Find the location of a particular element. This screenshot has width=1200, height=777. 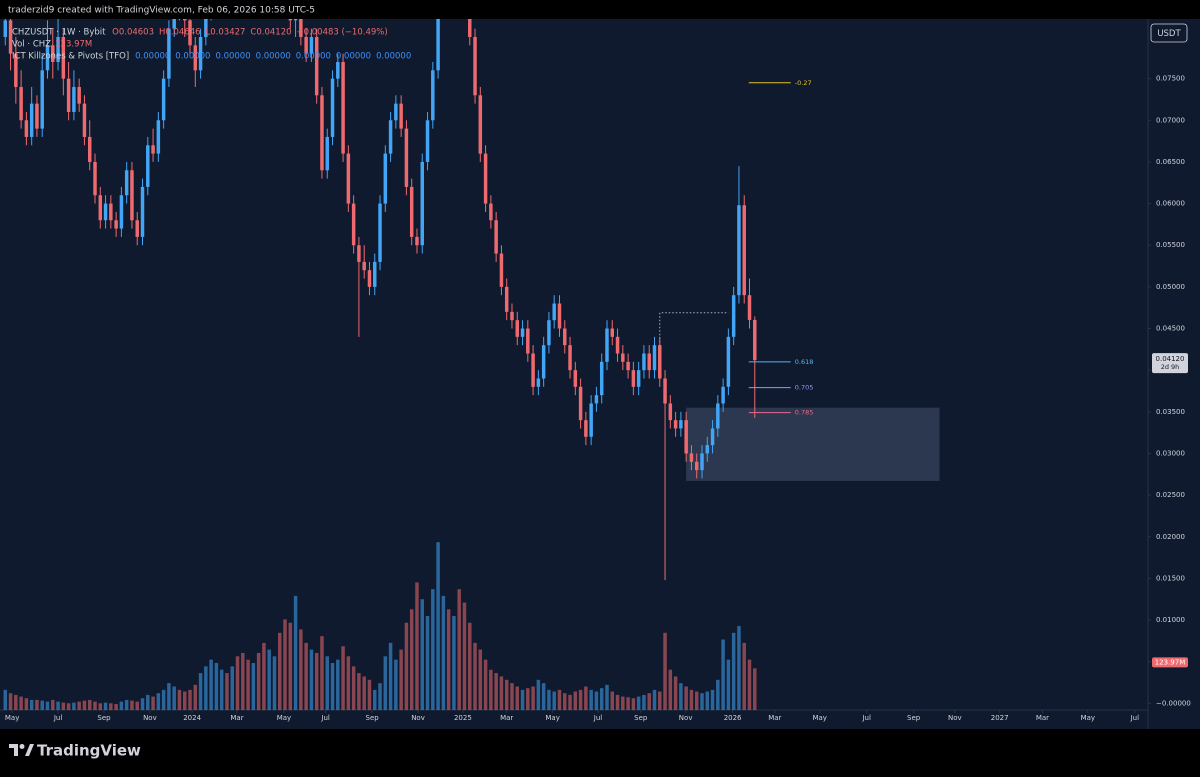

ohlc-value: −0.00483 (−10.49%) is located at coordinates (342, 33).